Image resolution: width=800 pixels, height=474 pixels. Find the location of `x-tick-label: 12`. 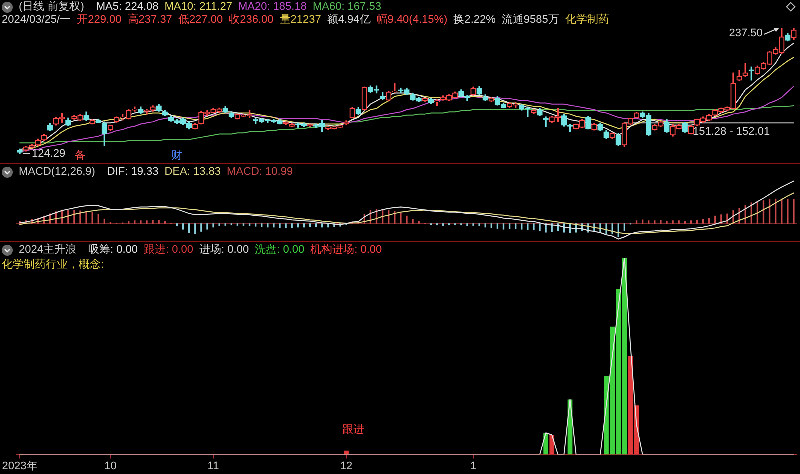

x-tick-label: 12 is located at coordinates (346, 466).